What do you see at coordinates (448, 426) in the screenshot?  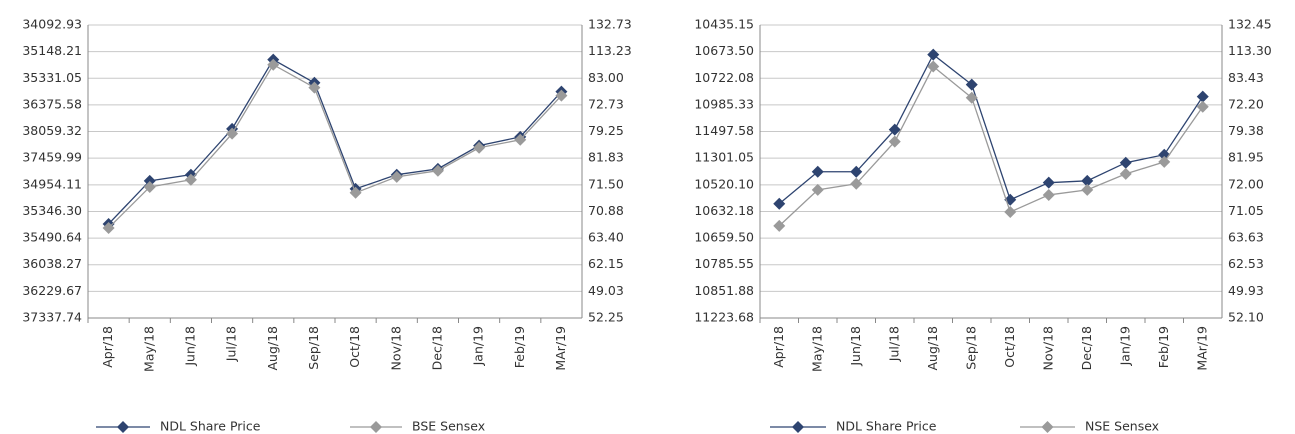 I see `legend-label: BSE Sensex` at bounding box center [448, 426].